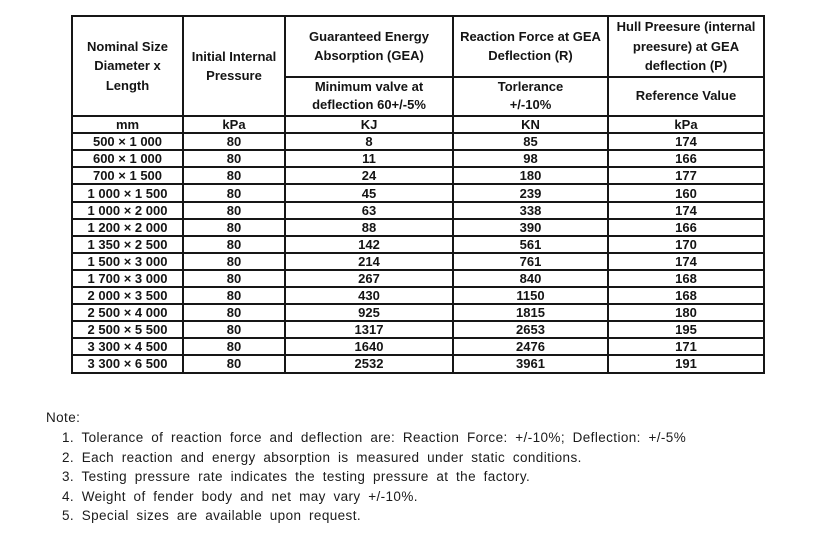  What do you see at coordinates (369, 364) in the screenshot?
I see `table-cell: 2532` at bounding box center [369, 364].